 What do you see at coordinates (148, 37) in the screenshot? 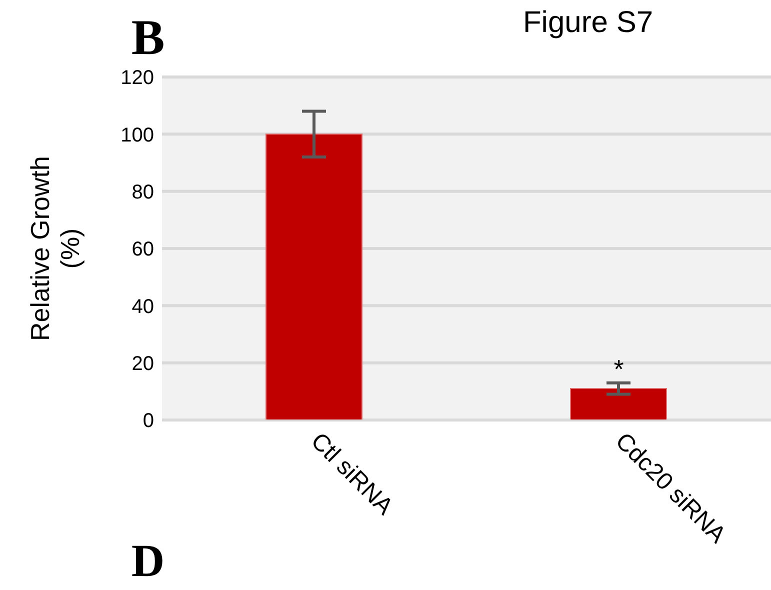
I see `text: B` at bounding box center [148, 37].